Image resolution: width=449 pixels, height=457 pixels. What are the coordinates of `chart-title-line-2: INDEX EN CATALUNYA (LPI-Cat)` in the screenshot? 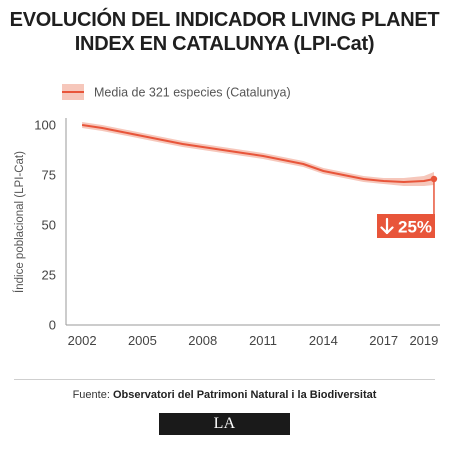 It's located at (224, 44).